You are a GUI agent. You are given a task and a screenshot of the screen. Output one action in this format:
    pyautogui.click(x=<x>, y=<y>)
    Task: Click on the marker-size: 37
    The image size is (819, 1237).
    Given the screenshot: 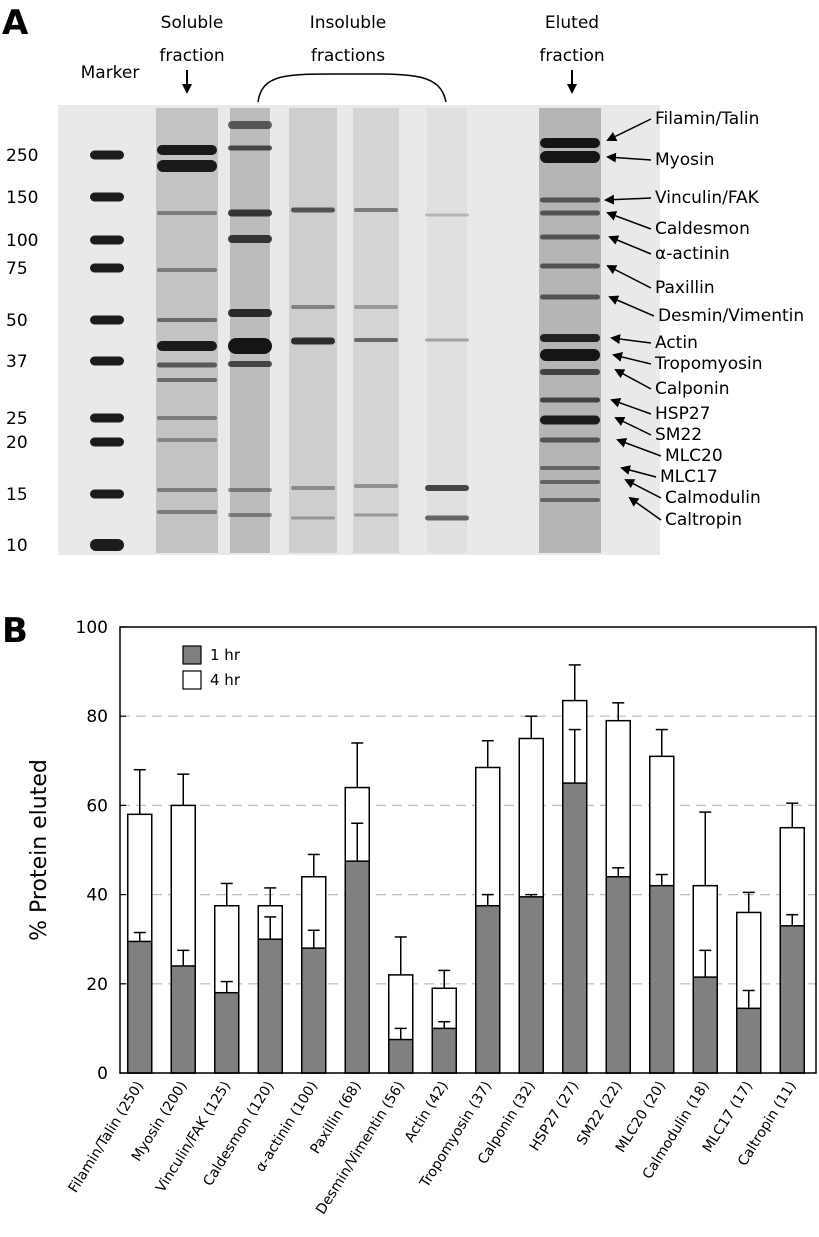 What is the action you would take?
    pyautogui.click(x=17, y=362)
    